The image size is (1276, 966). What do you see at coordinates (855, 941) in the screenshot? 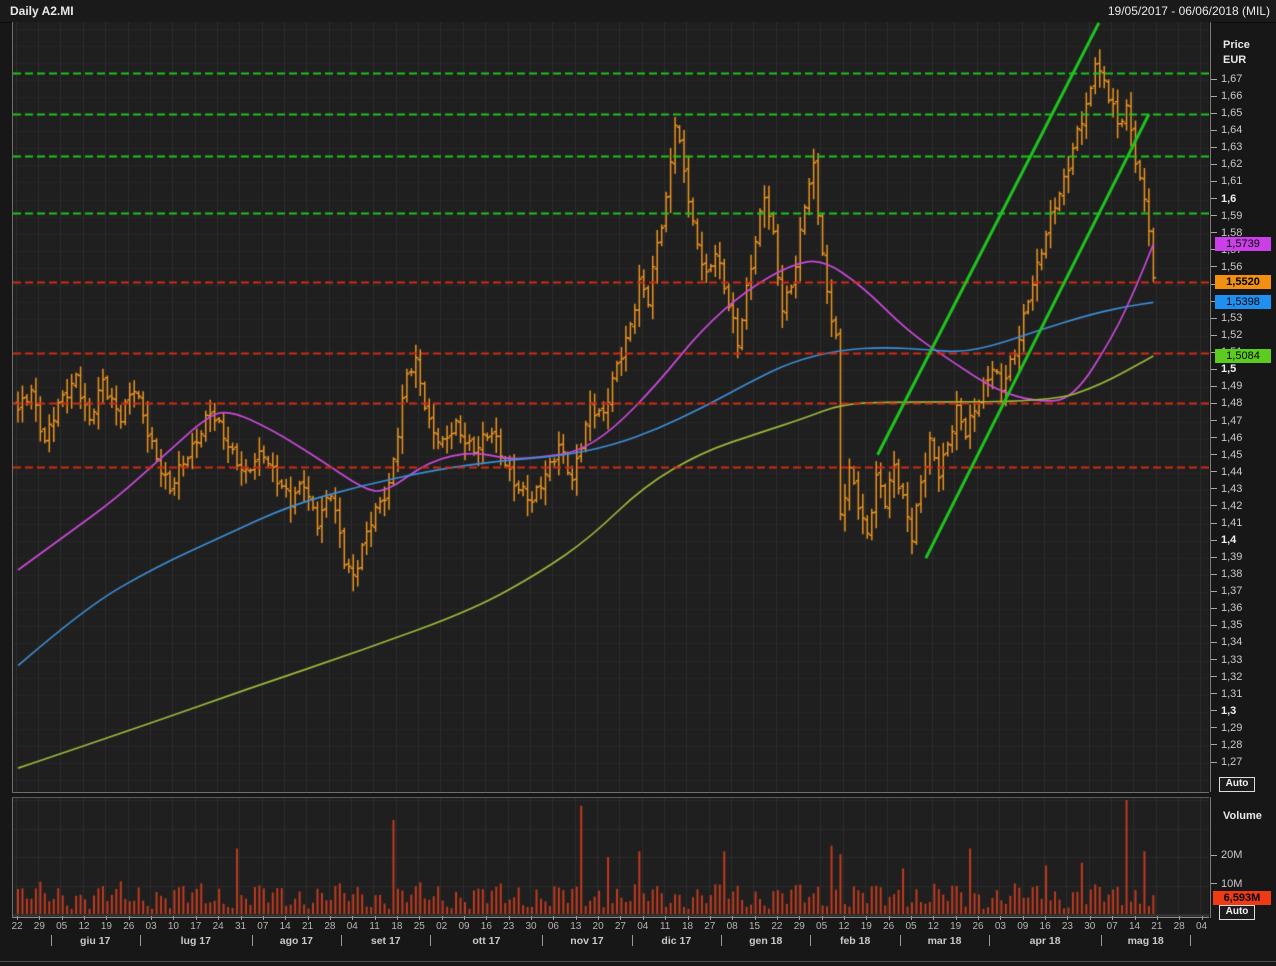
I see `month-label: feb 18` at bounding box center [855, 941].